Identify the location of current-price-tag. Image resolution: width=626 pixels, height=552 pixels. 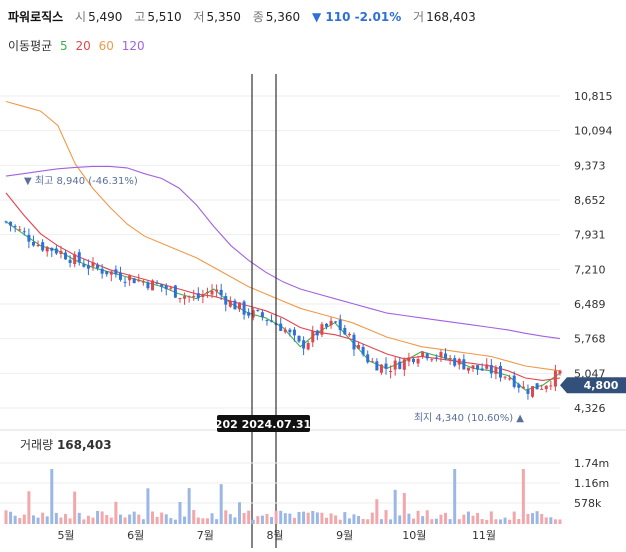
(593, 385).